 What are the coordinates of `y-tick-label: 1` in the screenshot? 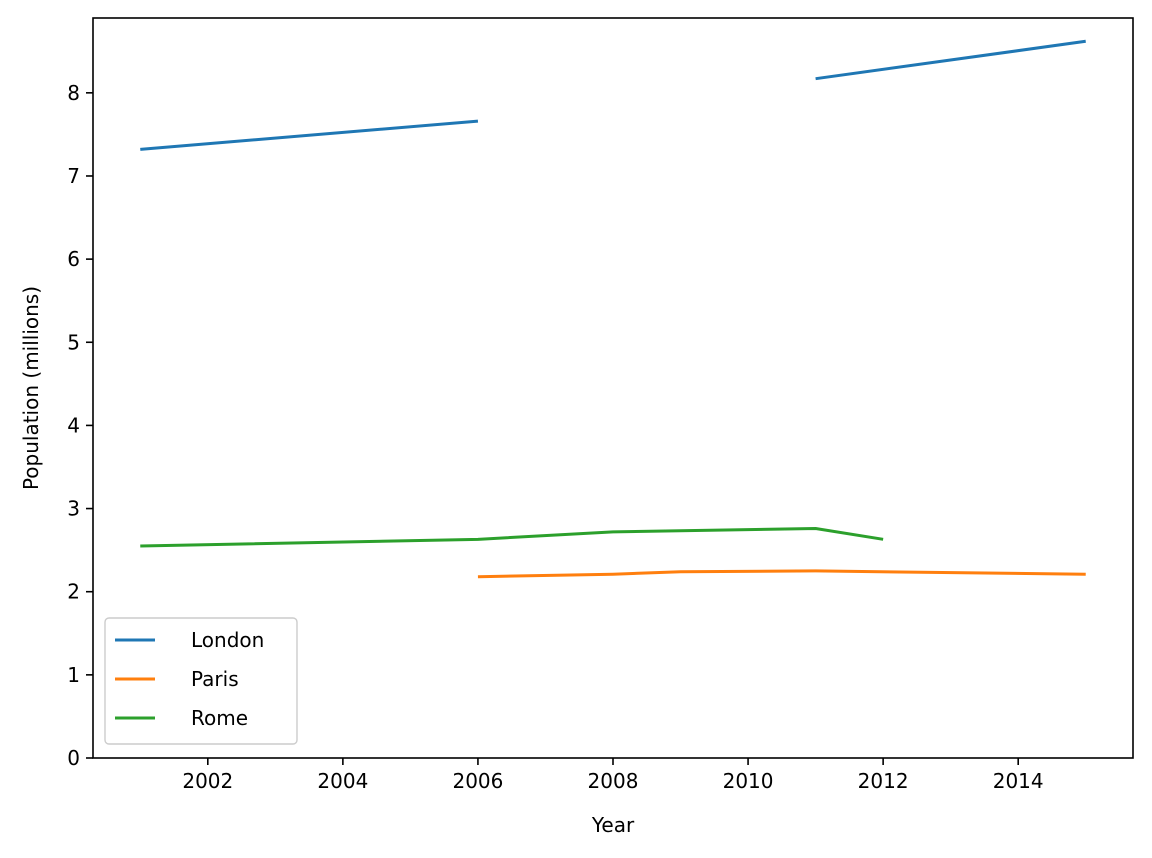 It's located at (73, 675).